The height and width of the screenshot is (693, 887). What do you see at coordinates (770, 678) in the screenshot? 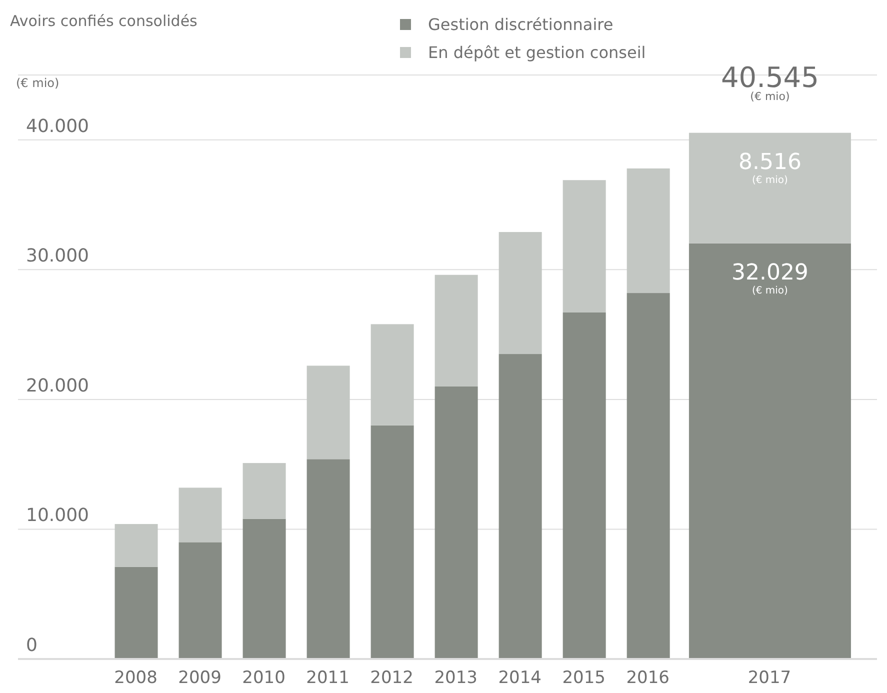
I see `x-tick-label: 2017` at bounding box center [770, 678].